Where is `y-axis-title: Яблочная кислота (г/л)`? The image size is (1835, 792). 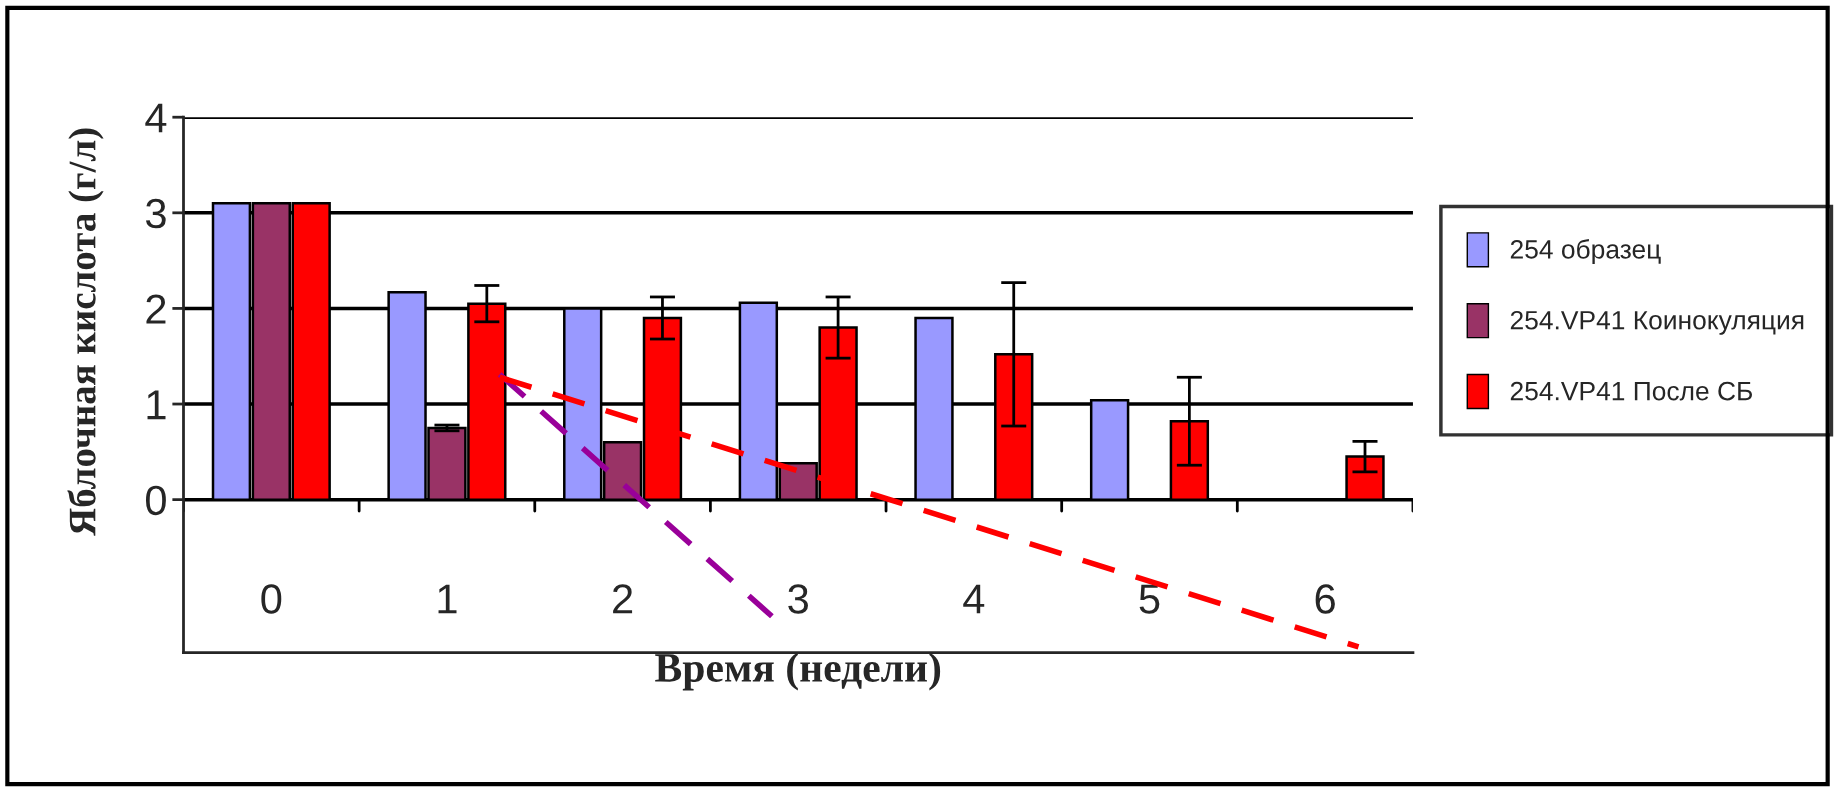
y-axis-title: Яблочная кислота (г/л) is located at coordinates (85, 332).